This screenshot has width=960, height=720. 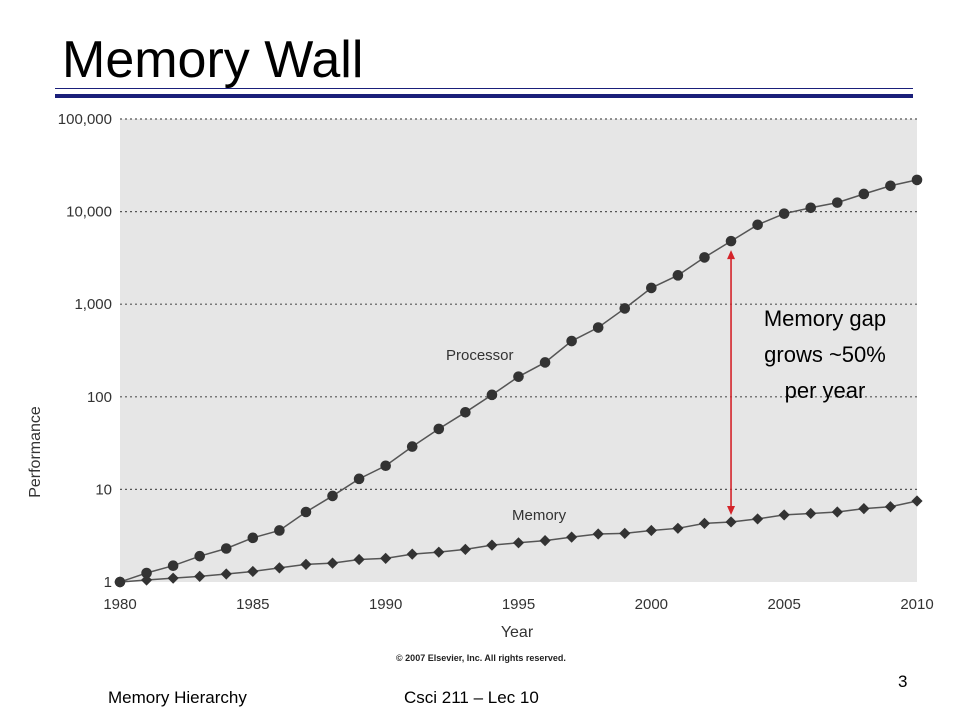 I want to click on x-tick-label: 1980, so click(x=119, y=604).